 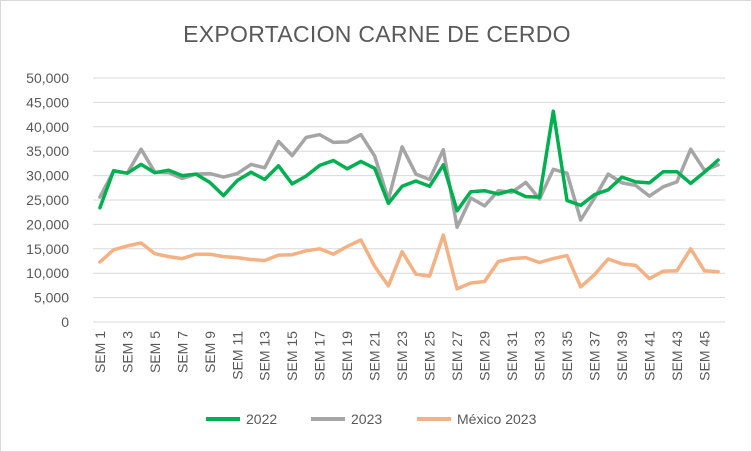 I want to click on x-tick-label: SEM 3, so click(x=127, y=352).